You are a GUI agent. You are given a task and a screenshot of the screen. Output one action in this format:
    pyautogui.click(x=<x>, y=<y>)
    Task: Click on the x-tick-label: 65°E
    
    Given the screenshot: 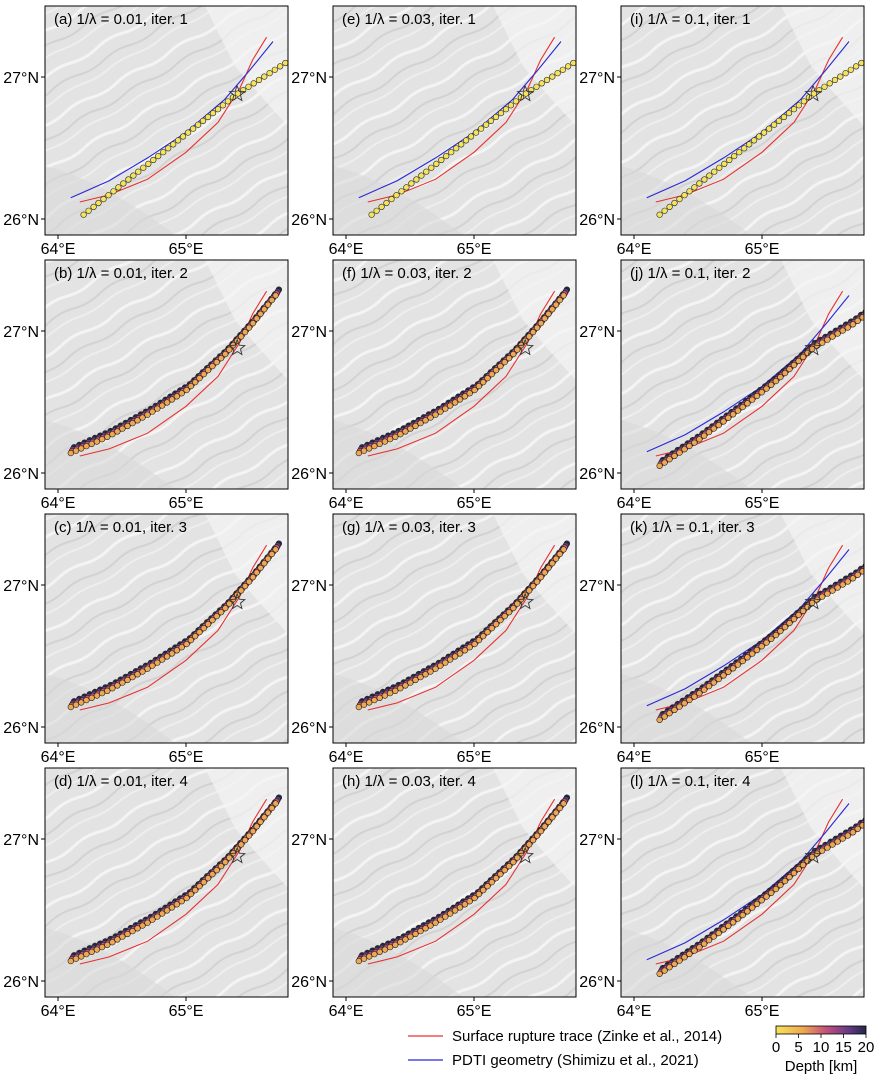 What is the action you would take?
    pyautogui.click(x=186, y=757)
    